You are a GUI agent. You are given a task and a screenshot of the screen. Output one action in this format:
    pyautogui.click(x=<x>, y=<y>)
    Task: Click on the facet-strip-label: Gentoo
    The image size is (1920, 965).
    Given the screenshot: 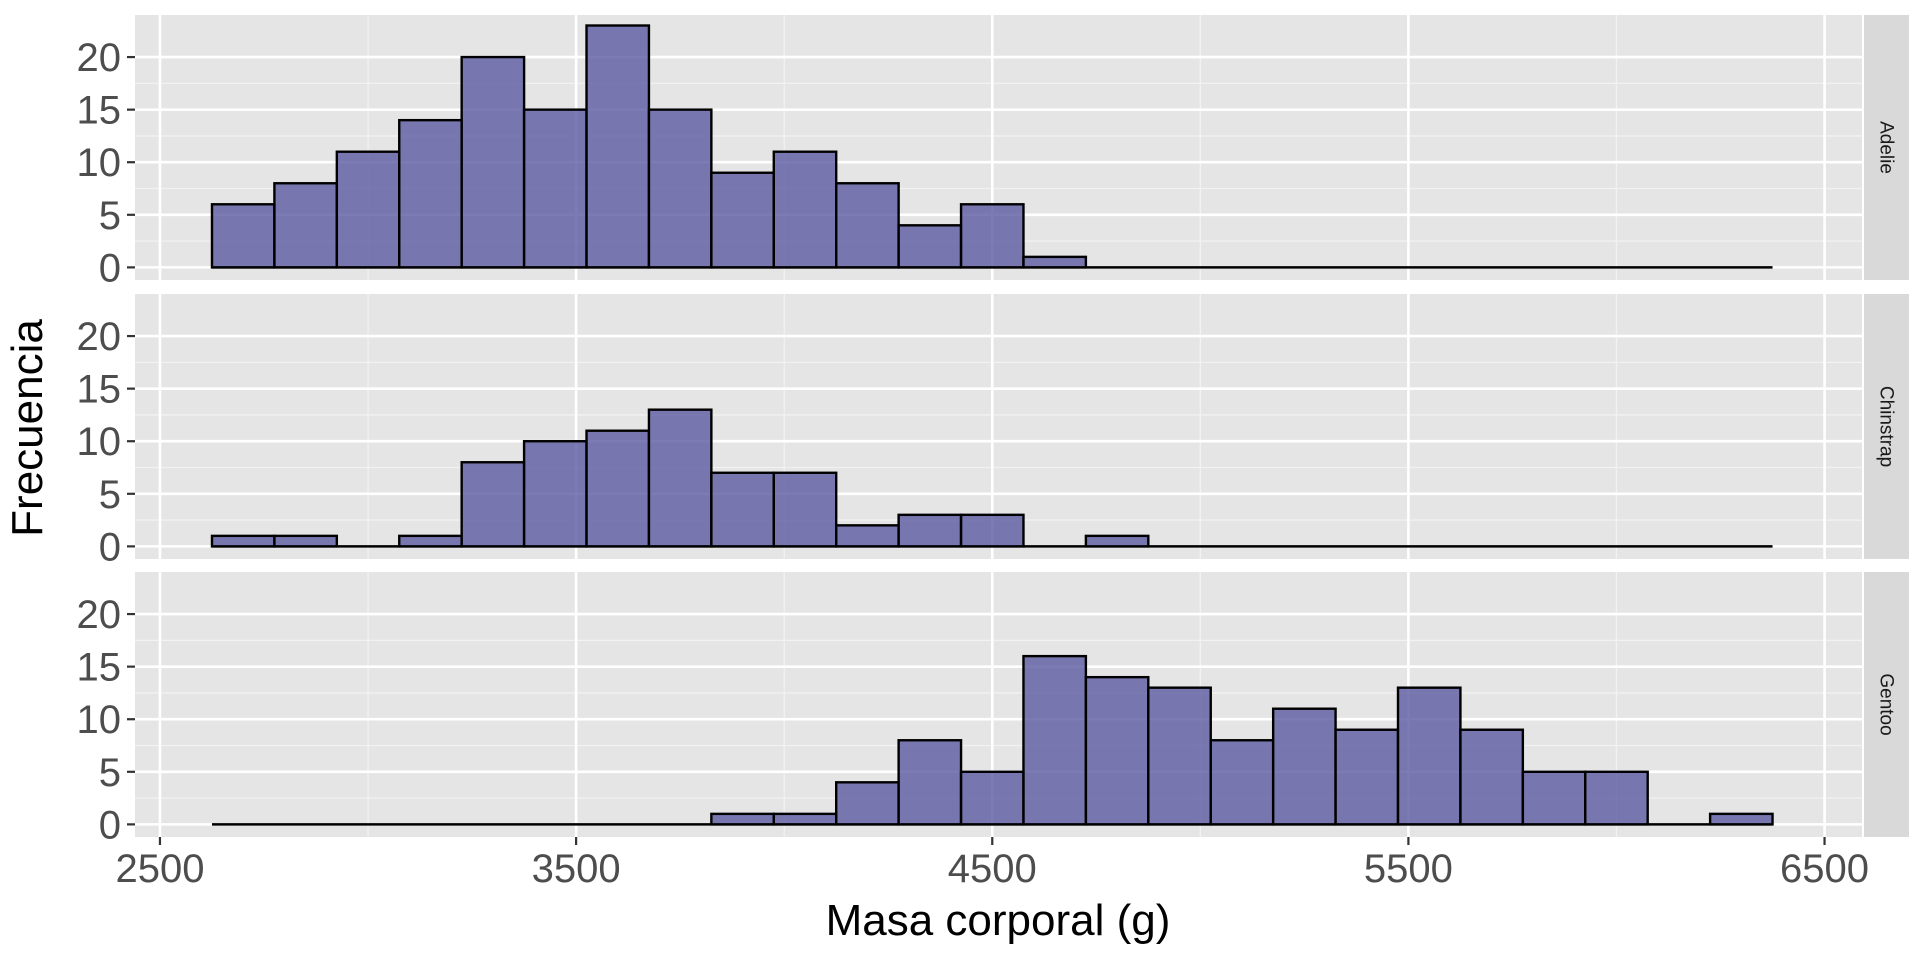 What is the action you would take?
    pyautogui.click(x=1886, y=704)
    